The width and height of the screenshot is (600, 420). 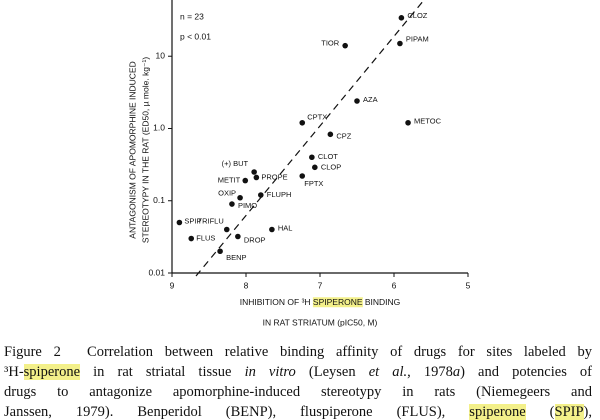 I want to click on y-tick-label: 10, so click(x=161, y=55).